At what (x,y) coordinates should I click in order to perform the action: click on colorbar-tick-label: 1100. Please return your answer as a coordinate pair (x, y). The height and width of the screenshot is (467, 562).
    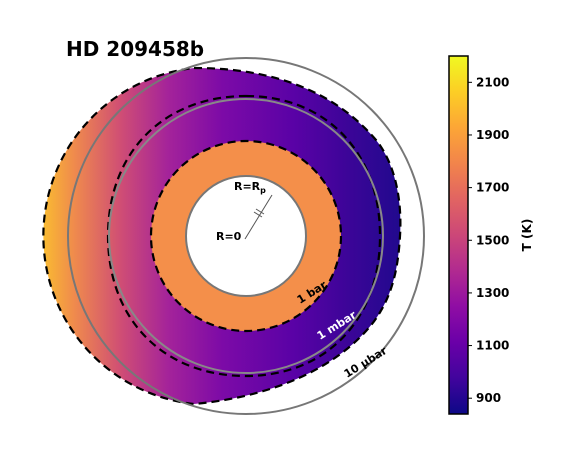
    Looking at the image, I should click on (492, 346).